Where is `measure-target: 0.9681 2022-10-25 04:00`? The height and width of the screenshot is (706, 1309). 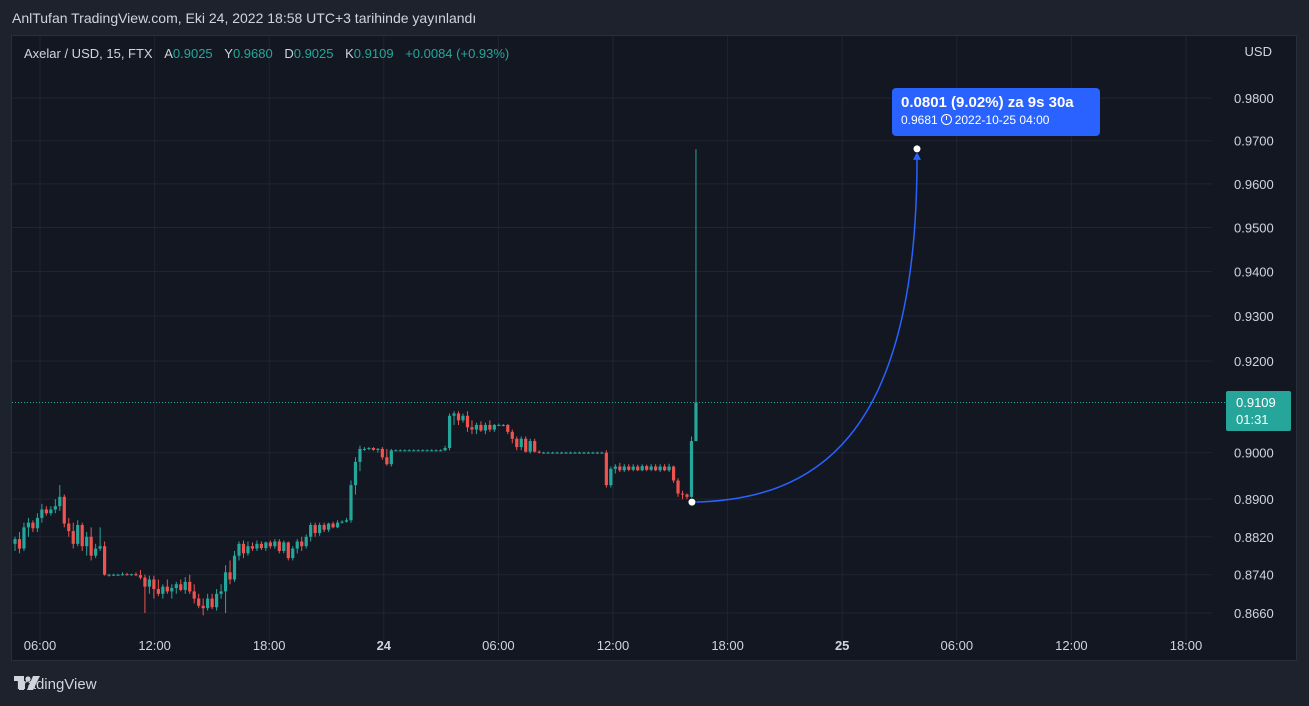
measure-target: 0.9681 2022-10-25 04:00 is located at coordinates (1000, 120).